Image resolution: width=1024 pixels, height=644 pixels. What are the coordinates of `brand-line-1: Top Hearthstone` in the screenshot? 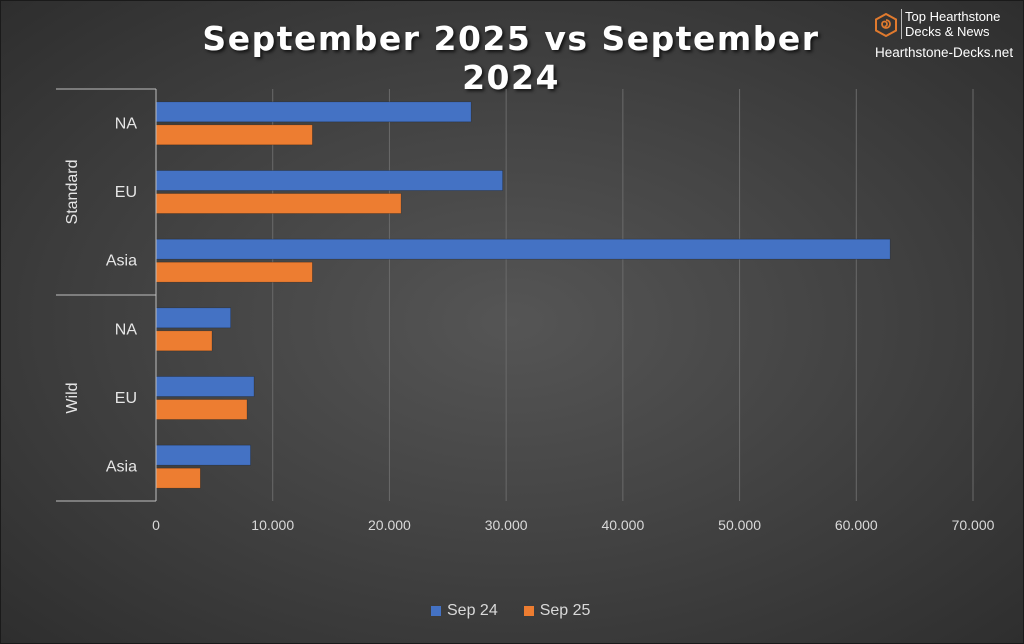 It's located at (953, 16).